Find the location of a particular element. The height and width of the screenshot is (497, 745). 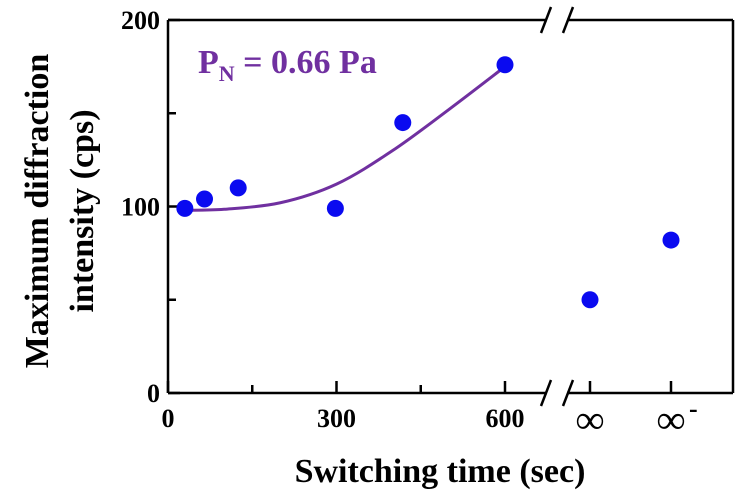

annotation-rest: = 0.66 Pa is located at coordinates (306, 62).